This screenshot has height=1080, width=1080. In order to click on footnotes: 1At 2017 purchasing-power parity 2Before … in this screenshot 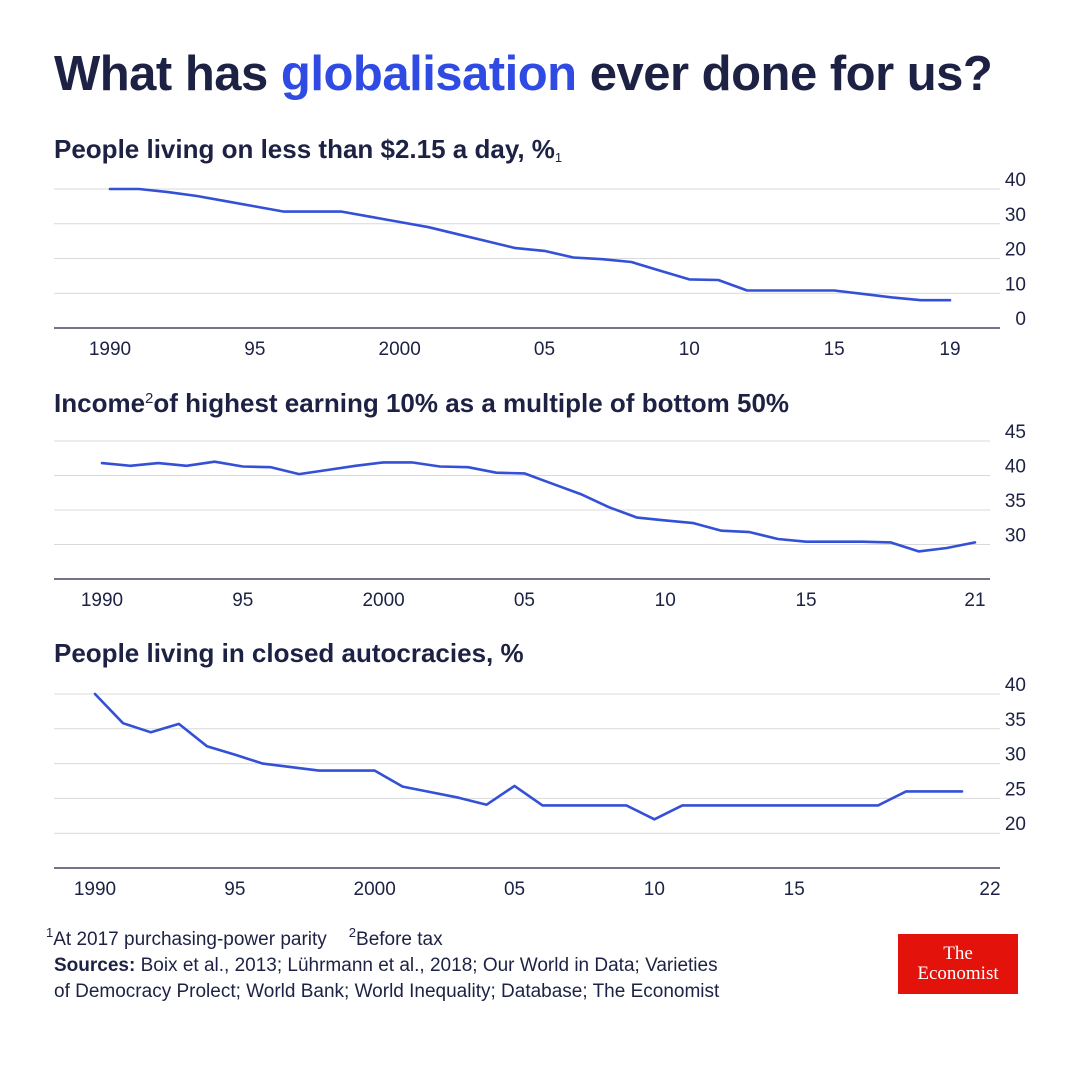, I will do `click(382, 962)`.